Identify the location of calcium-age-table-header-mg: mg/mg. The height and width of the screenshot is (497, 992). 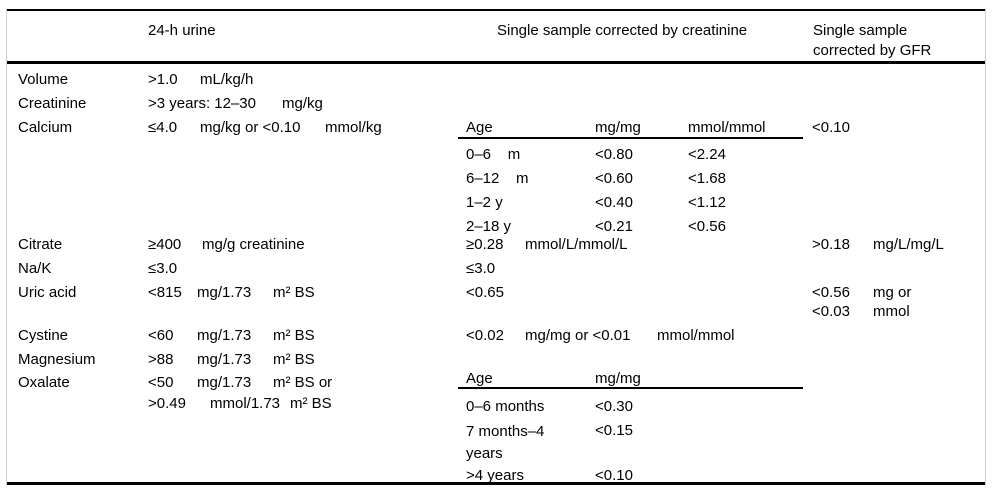
(618, 127).